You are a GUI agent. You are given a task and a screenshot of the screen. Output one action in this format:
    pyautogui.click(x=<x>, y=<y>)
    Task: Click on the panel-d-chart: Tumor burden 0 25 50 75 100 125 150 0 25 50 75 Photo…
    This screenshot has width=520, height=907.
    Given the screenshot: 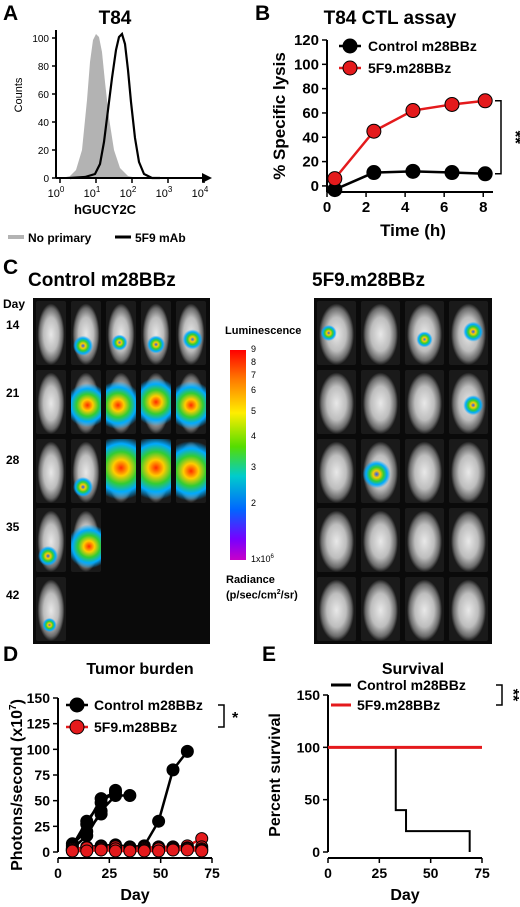 What is the action you would take?
    pyautogui.click(x=123, y=782)
    